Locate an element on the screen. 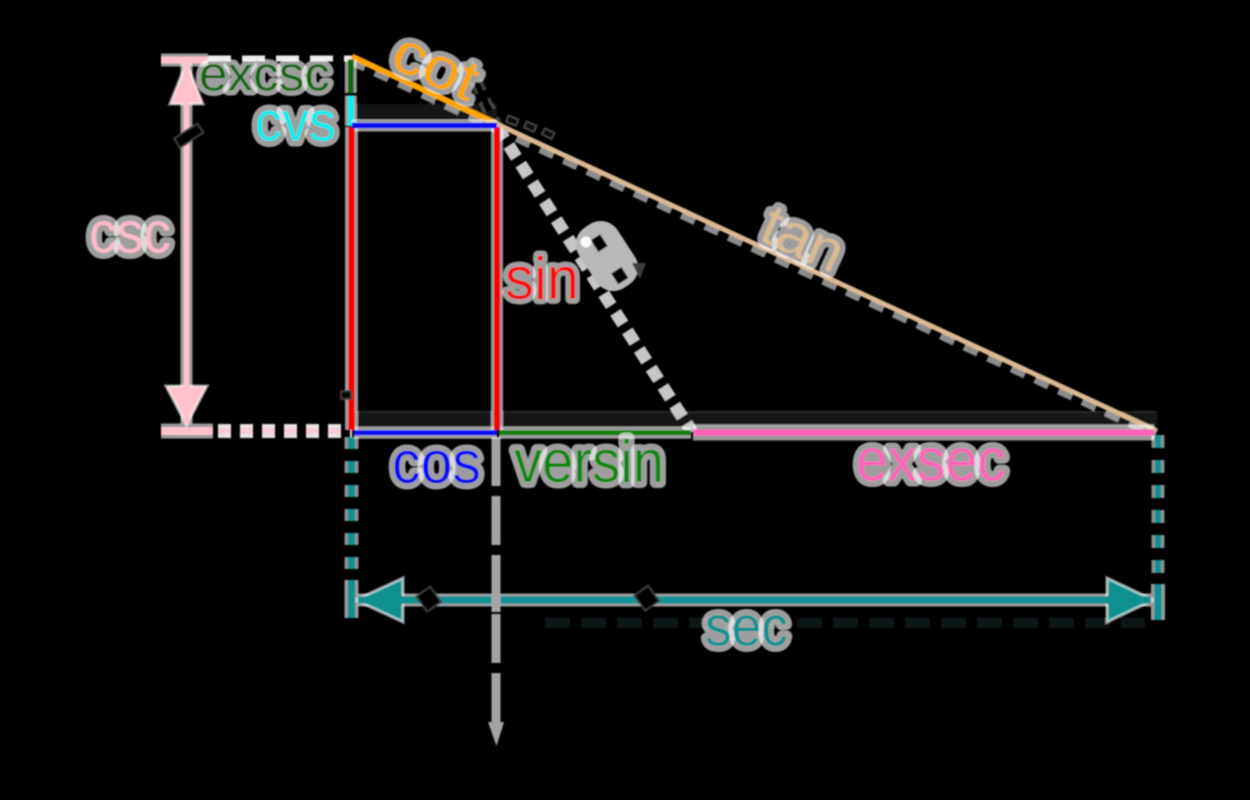 The width and height of the screenshot is (1250, 800). svg-text: excsc is located at coordinates (264, 75).